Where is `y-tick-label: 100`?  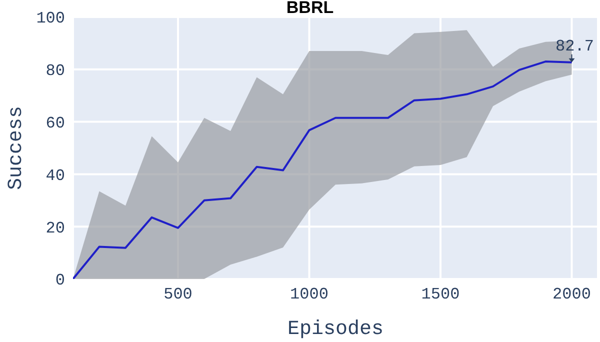
y-tick-label: 100 is located at coordinates (50, 19).